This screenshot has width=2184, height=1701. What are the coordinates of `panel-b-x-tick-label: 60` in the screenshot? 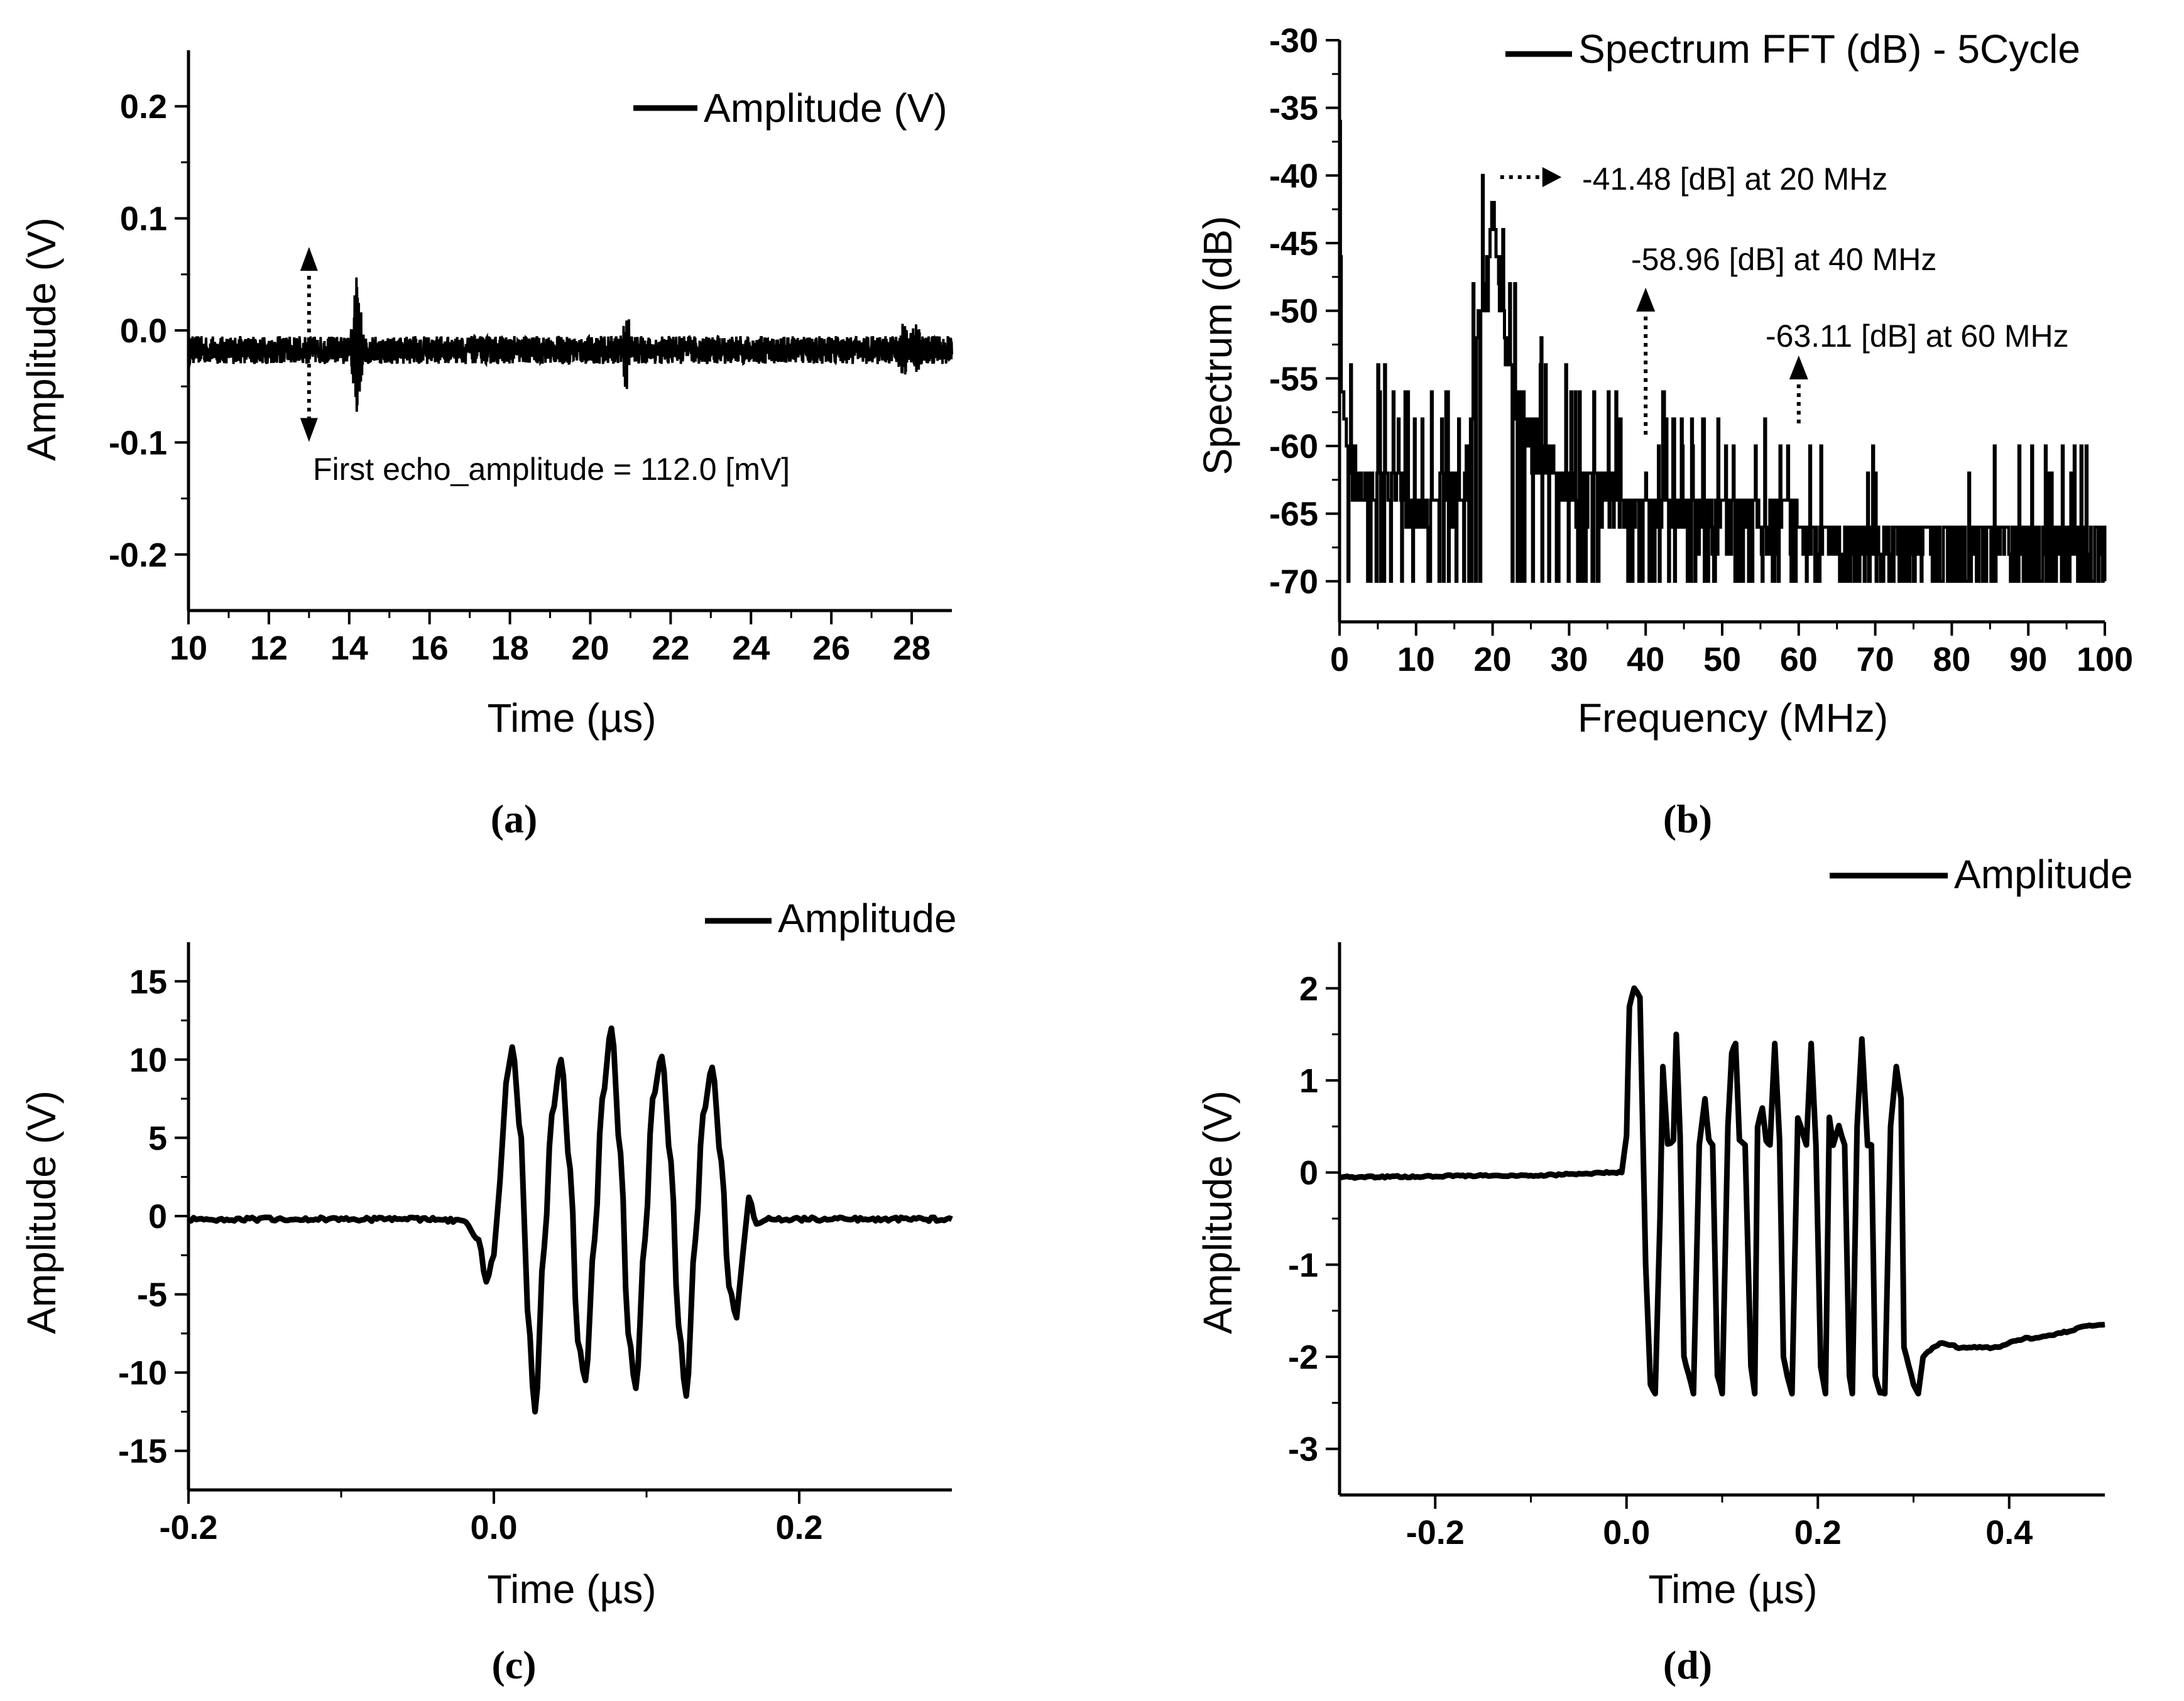 It's located at (1799, 660).